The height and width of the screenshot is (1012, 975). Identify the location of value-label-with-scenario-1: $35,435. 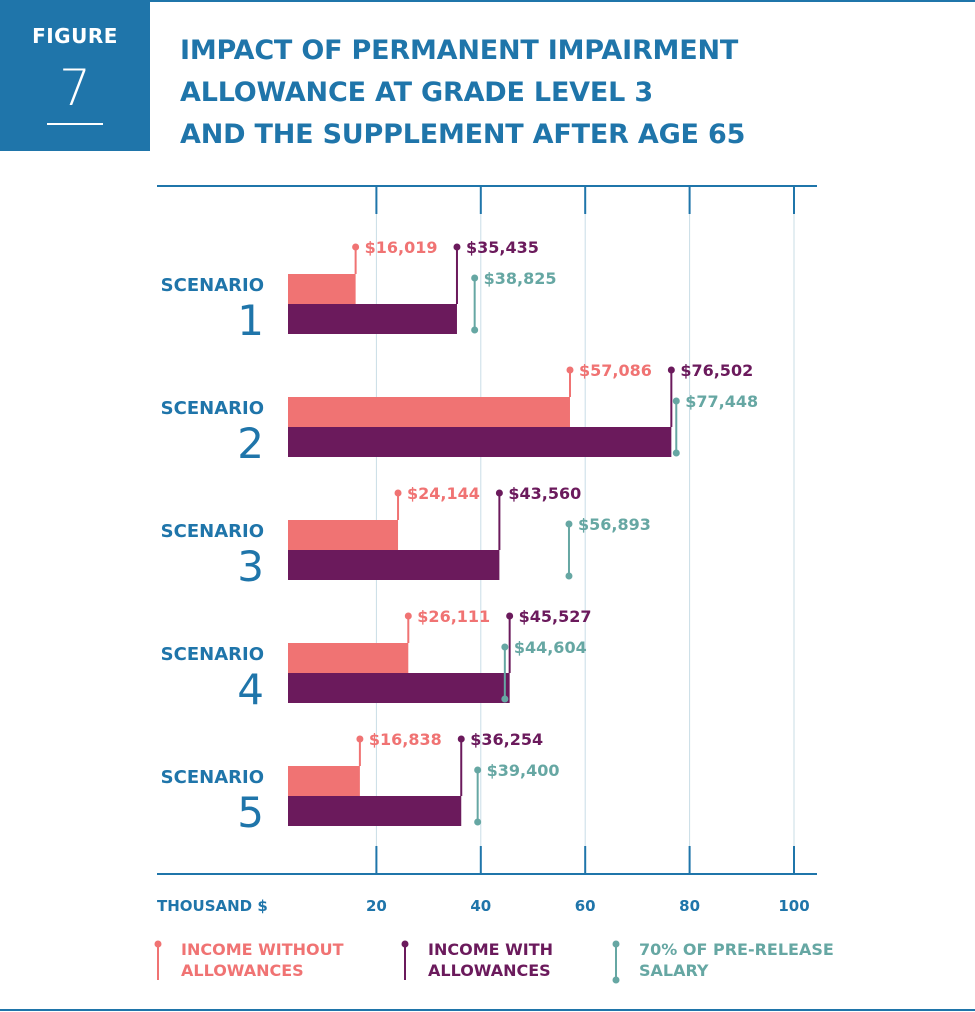
(502, 247).